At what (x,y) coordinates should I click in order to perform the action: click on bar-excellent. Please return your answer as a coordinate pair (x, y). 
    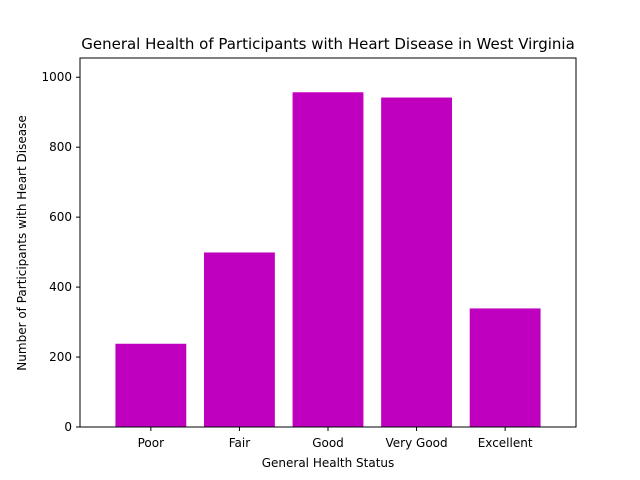
    Looking at the image, I should click on (505, 367).